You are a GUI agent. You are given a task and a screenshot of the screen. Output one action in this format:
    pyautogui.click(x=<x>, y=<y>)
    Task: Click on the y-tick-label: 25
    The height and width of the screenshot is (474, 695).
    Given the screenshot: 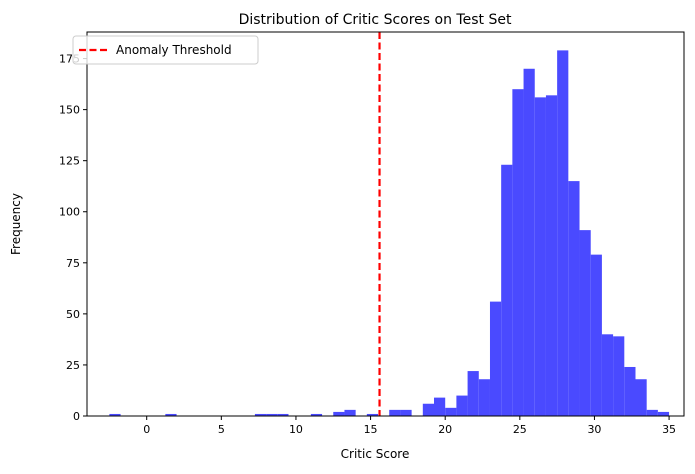 What is the action you would take?
    pyautogui.click(x=73, y=365)
    